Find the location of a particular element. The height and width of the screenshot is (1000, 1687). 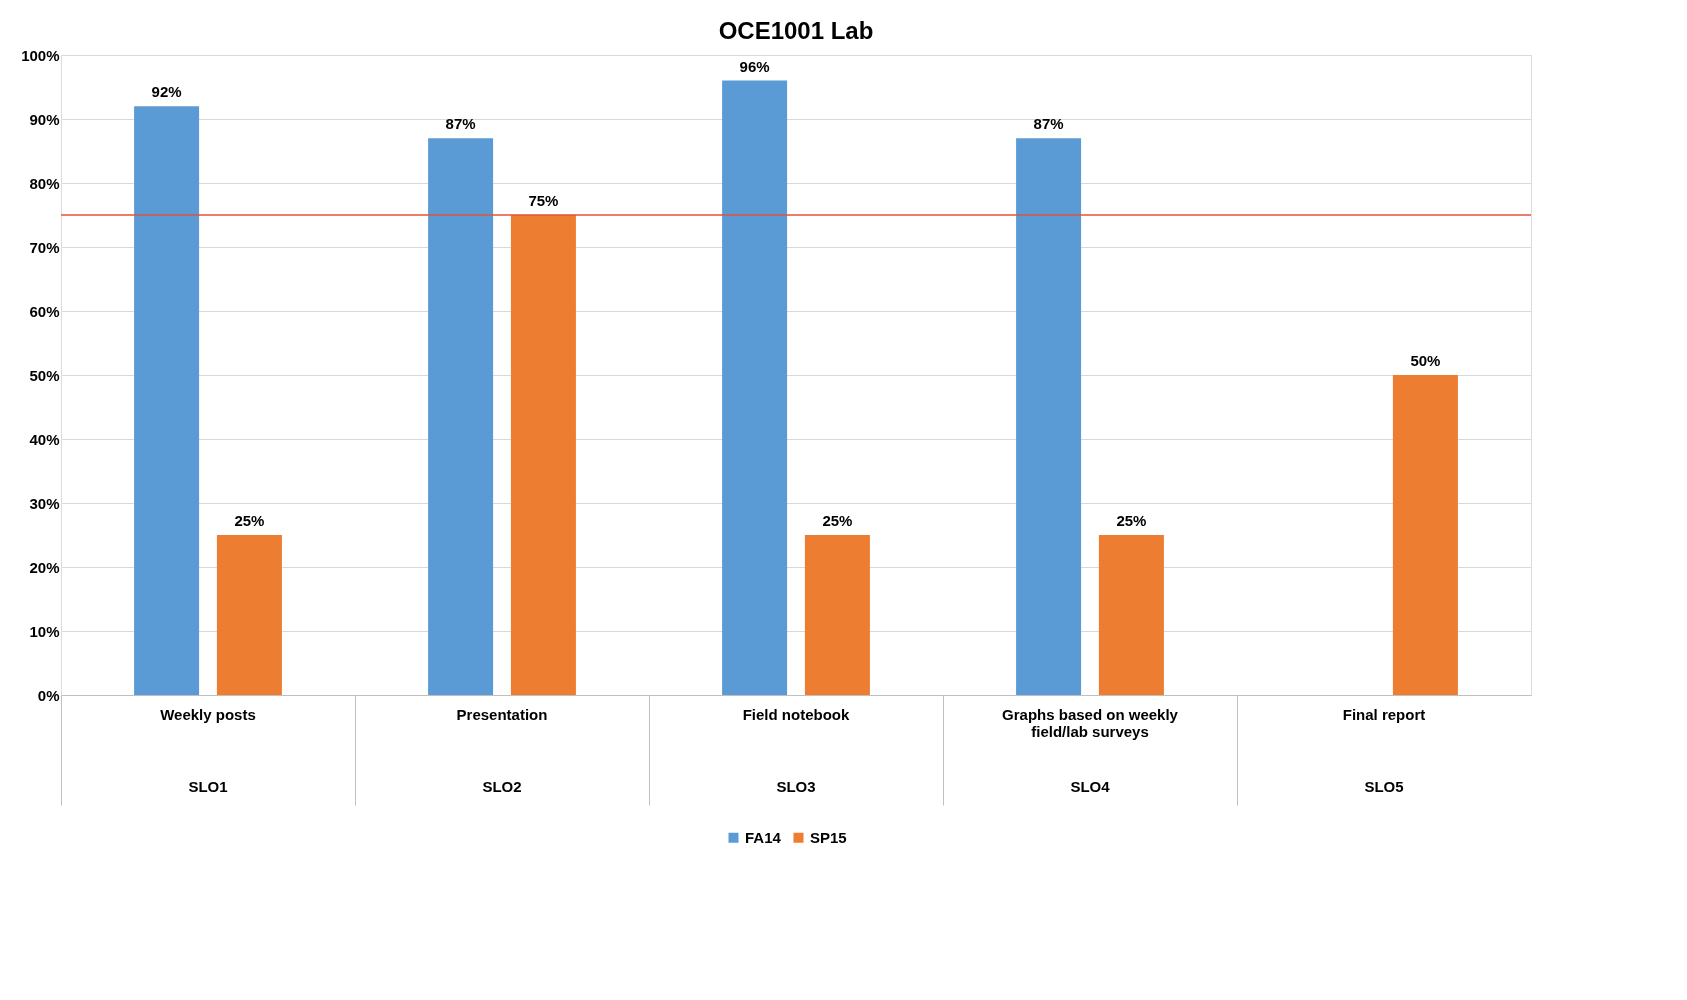

y-tick-label: 50% is located at coordinates (44, 375).